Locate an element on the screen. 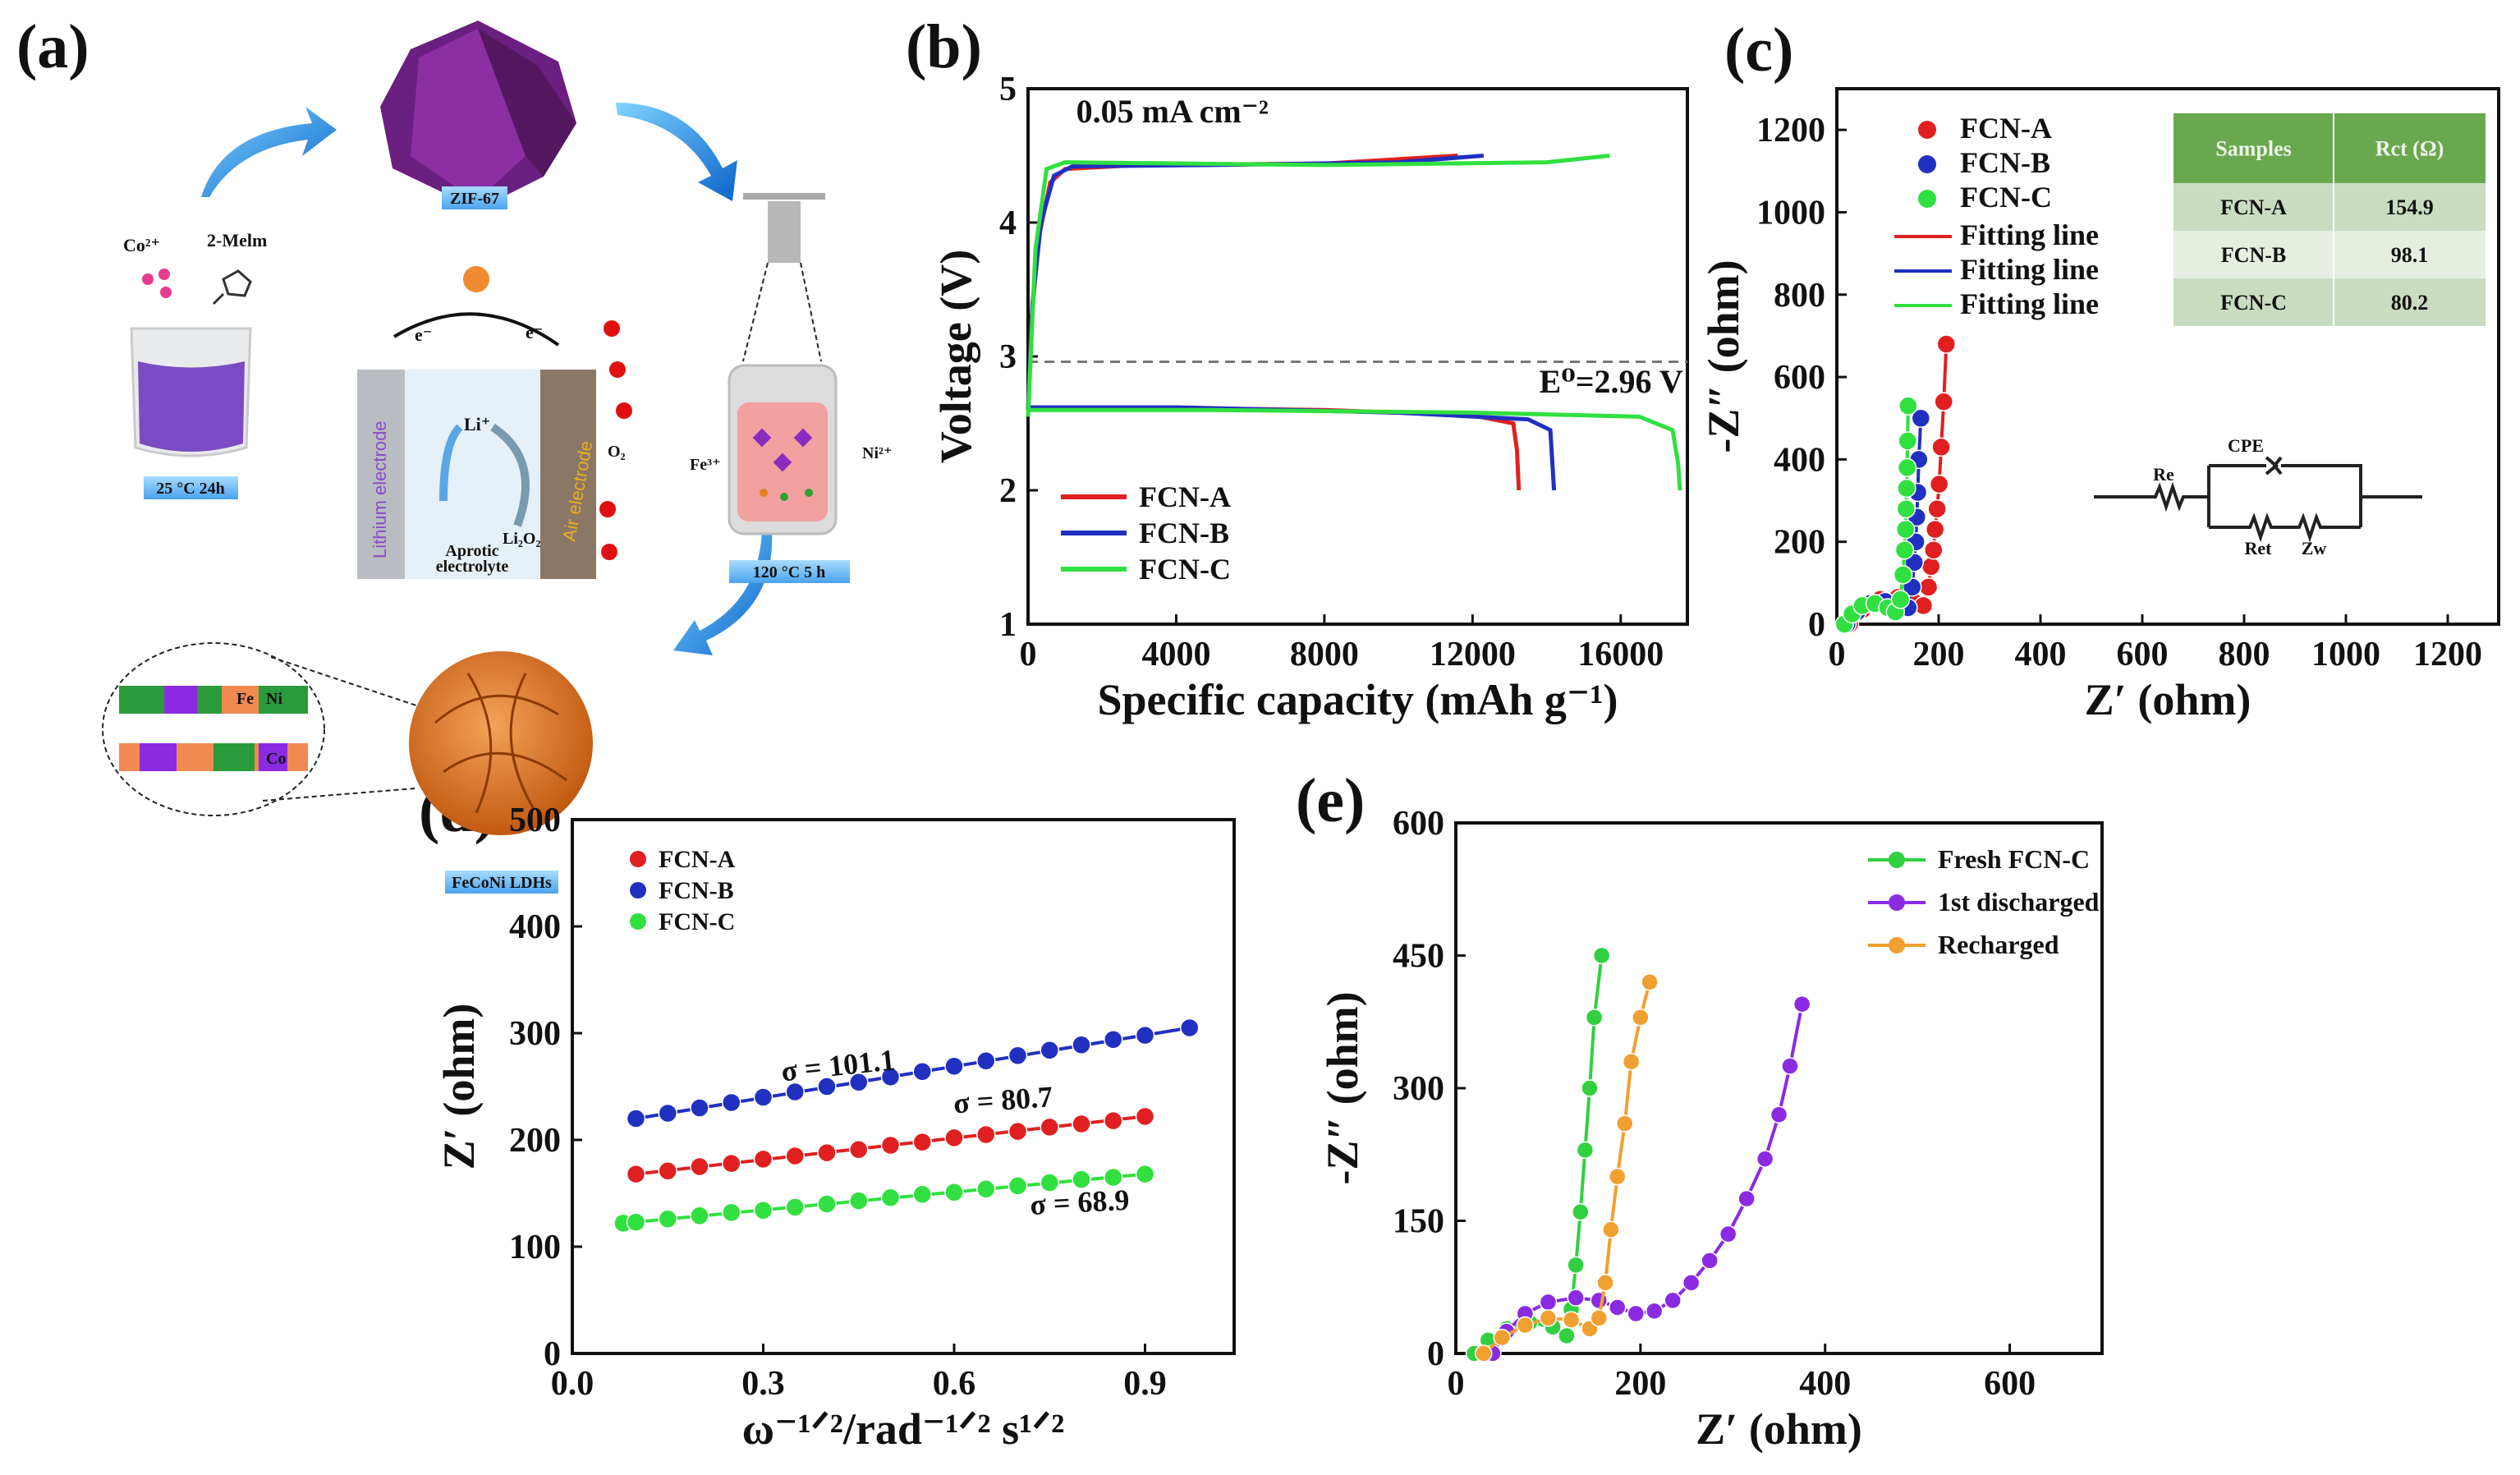 The width and height of the screenshot is (2520, 1475). x-tick-label: 0.3 is located at coordinates (763, 1384).